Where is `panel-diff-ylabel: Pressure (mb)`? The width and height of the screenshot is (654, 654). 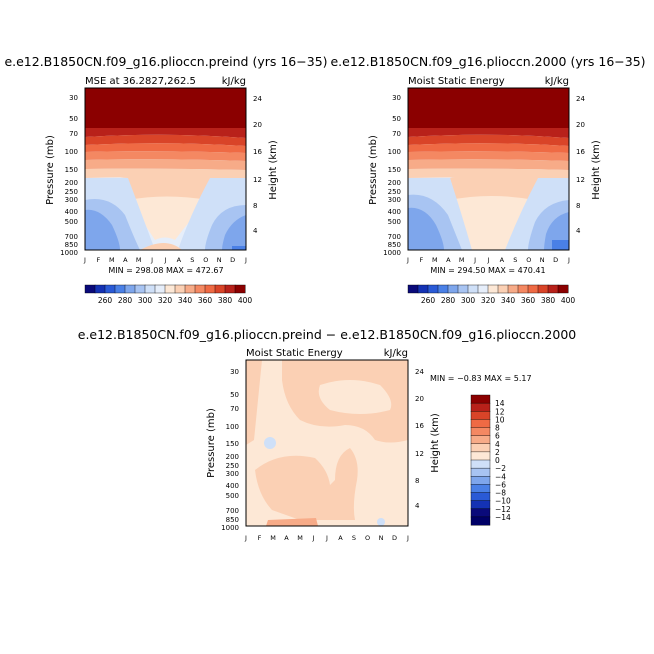 panel-diff-ylabel: Pressure (mb) is located at coordinates (211, 443).